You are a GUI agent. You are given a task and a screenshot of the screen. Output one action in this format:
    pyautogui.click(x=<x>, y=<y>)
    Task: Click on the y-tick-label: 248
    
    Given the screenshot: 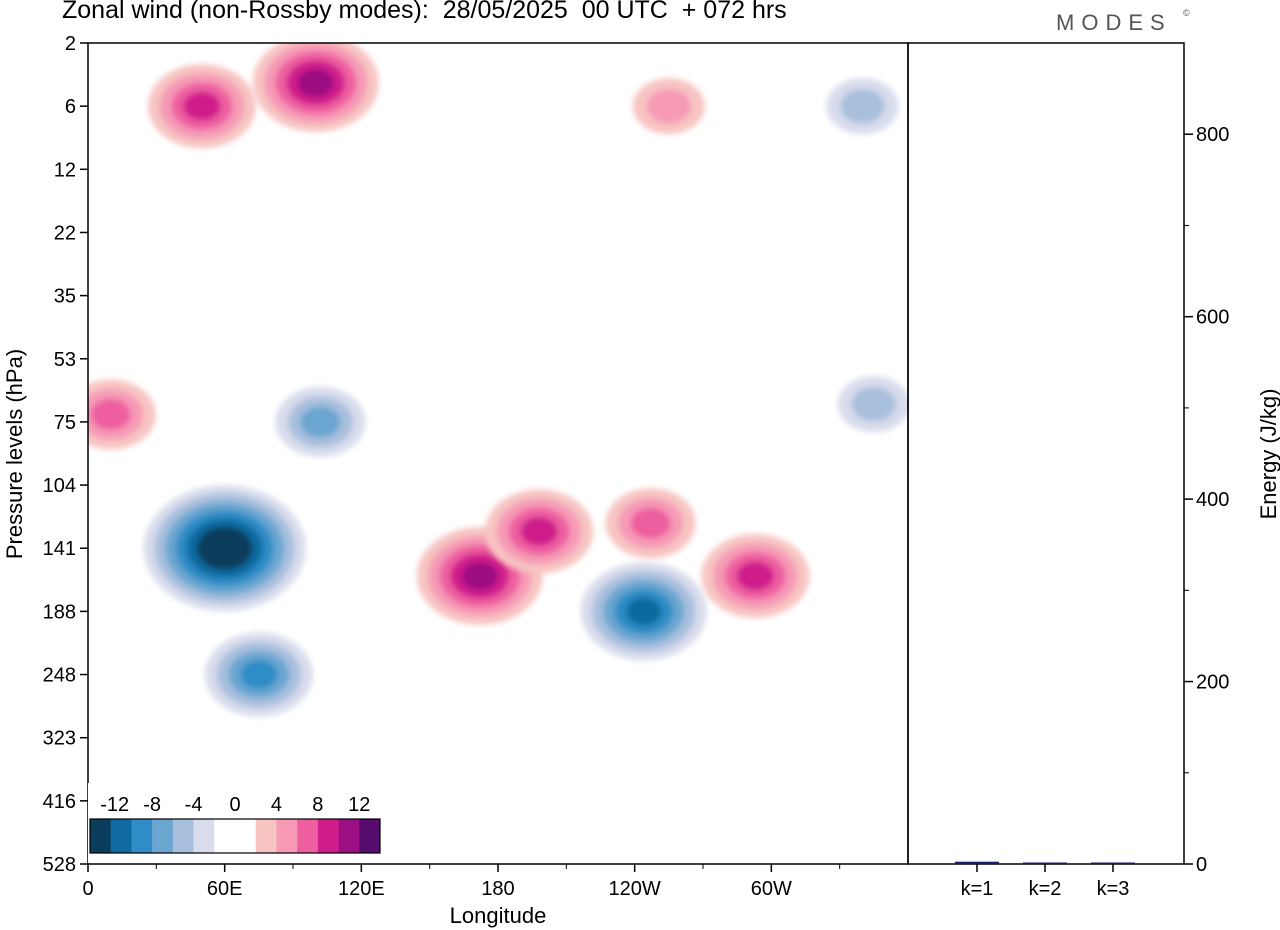 What is the action you would take?
    pyautogui.click(x=59, y=676)
    